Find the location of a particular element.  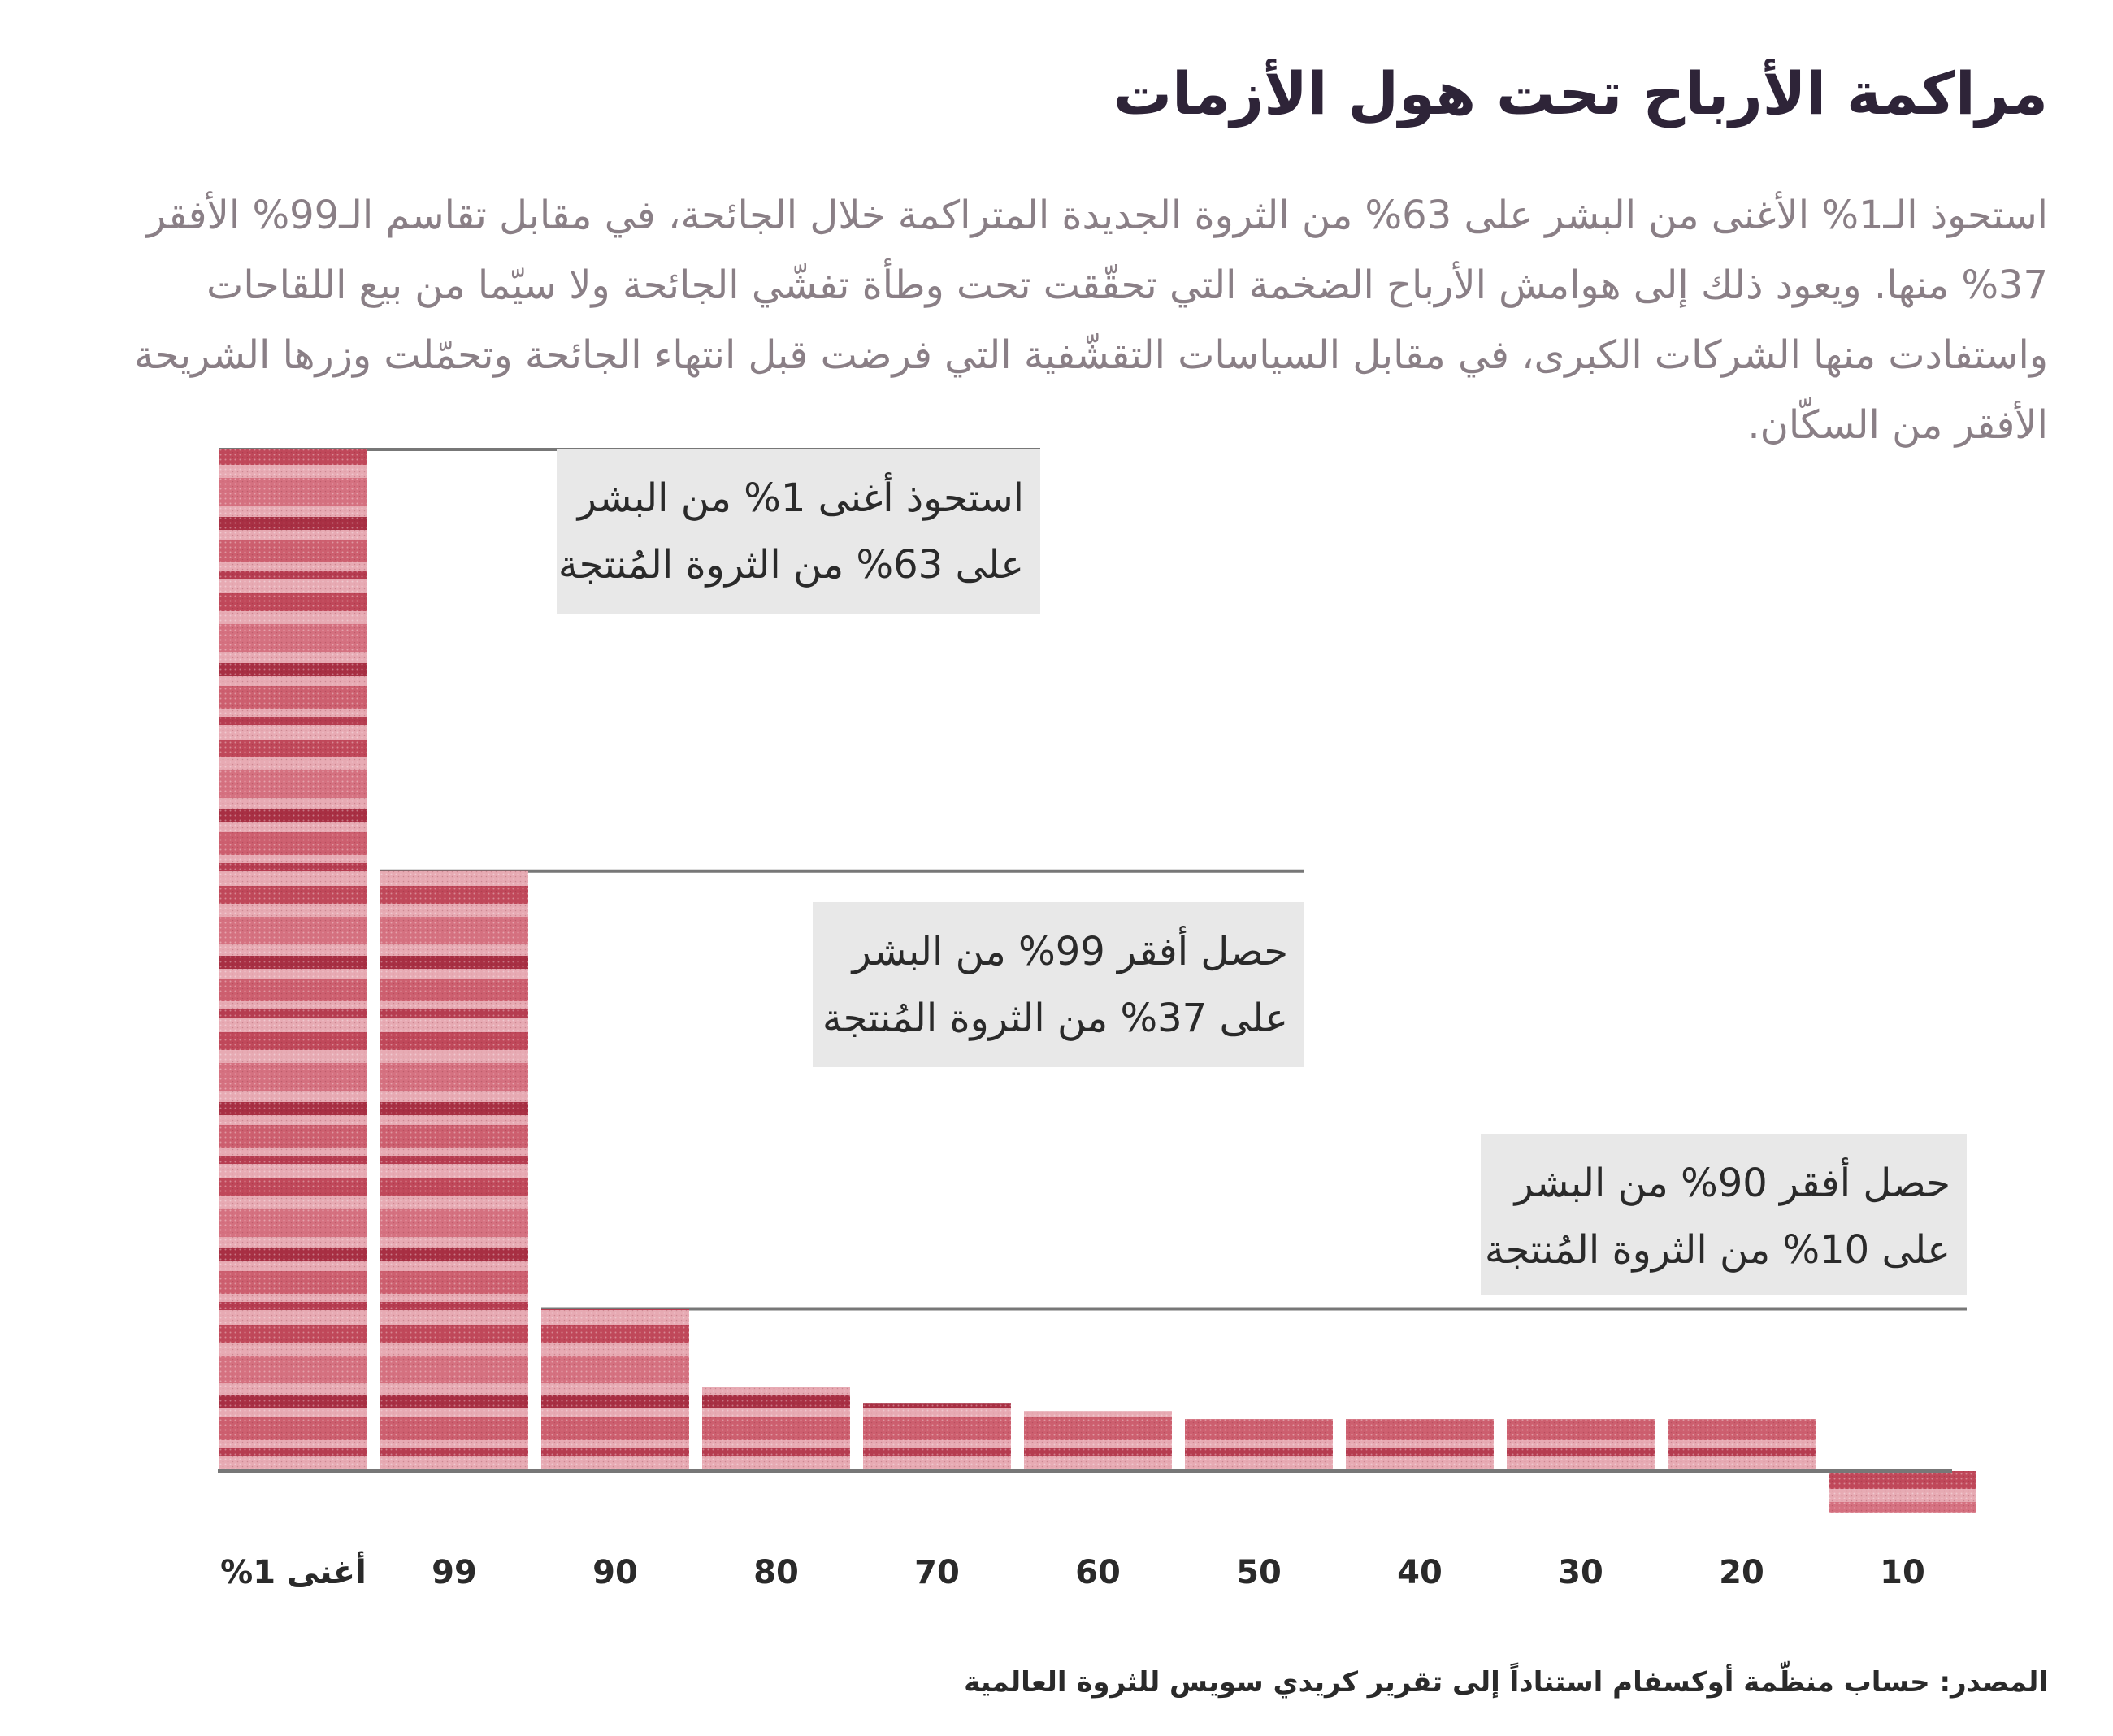

x-tick-label-6: 60 is located at coordinates (1098, 1572).